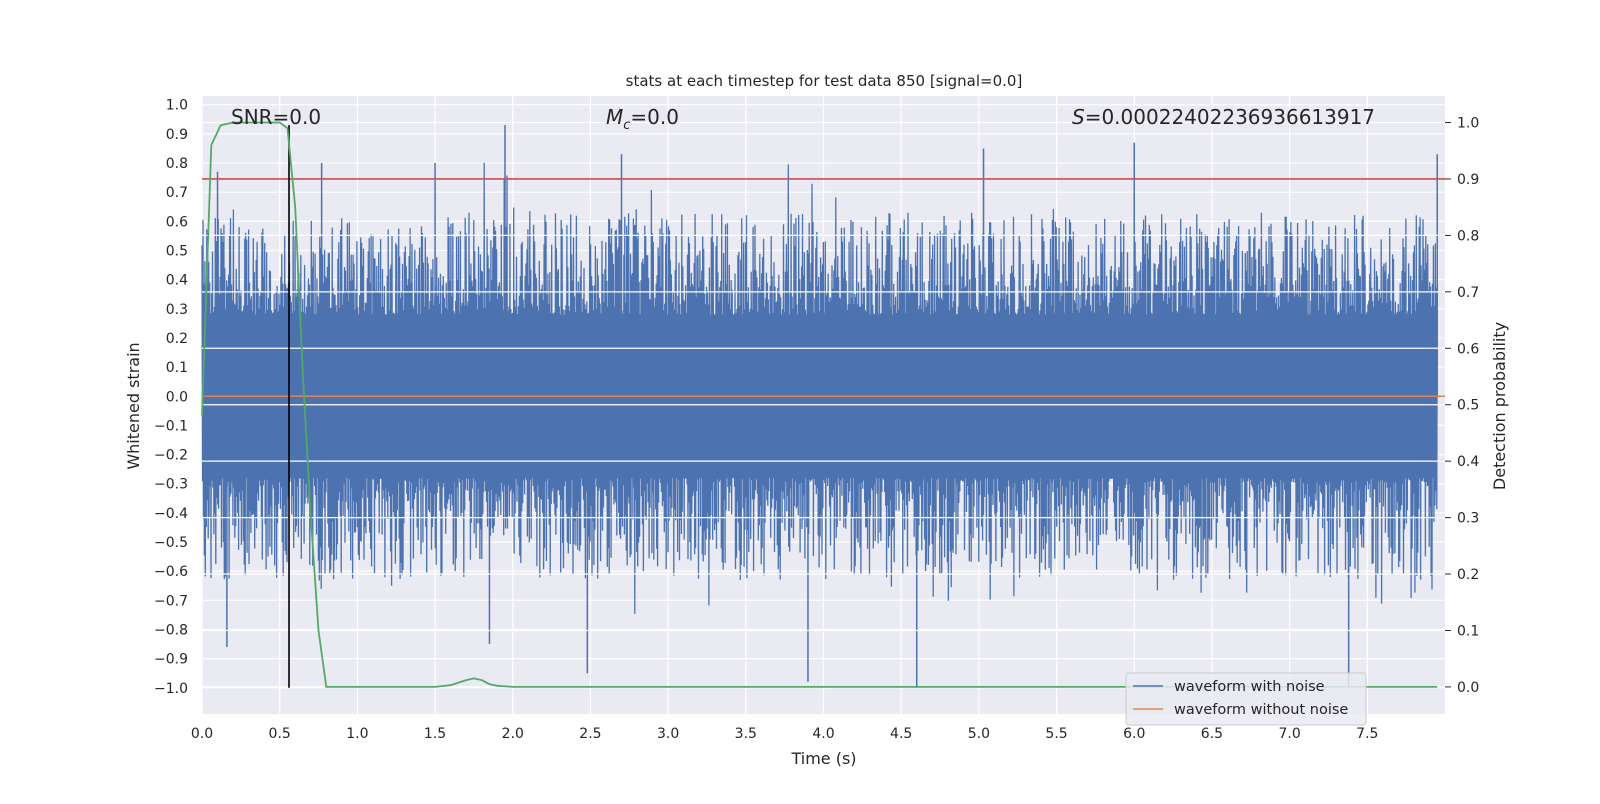 The image size is (1600, 804). What do you see at coordinates (171, 426) in the screenshot?
I see `y-tick-label: −0.1` at bounding box center [171, 426].